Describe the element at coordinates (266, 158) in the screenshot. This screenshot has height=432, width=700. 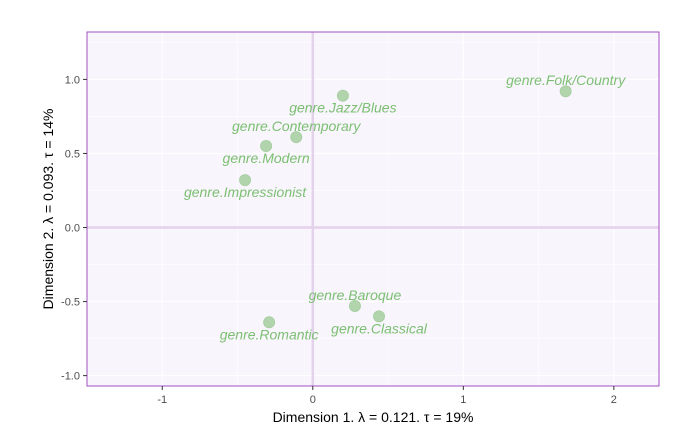
I see `point-label: genre.Modern` at that location.